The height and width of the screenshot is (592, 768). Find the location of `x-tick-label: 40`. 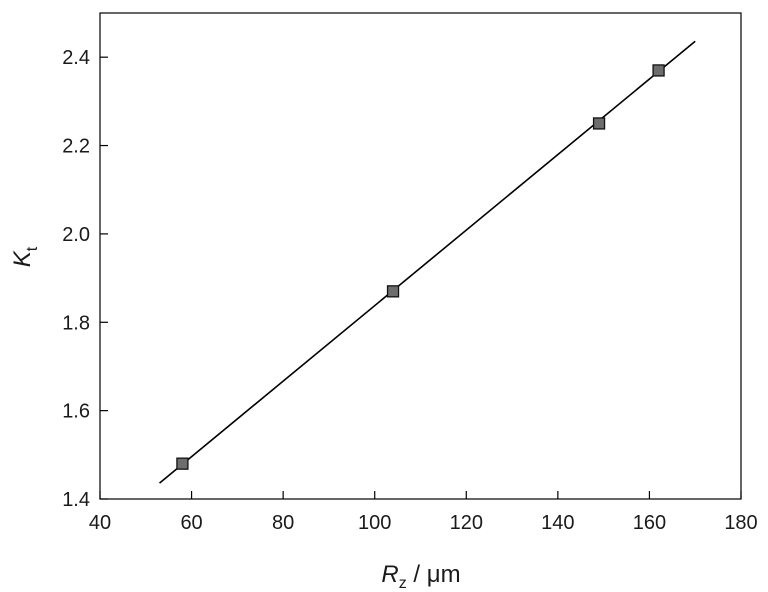

x-tick-label: 40 is located at coordinates (100, 523).